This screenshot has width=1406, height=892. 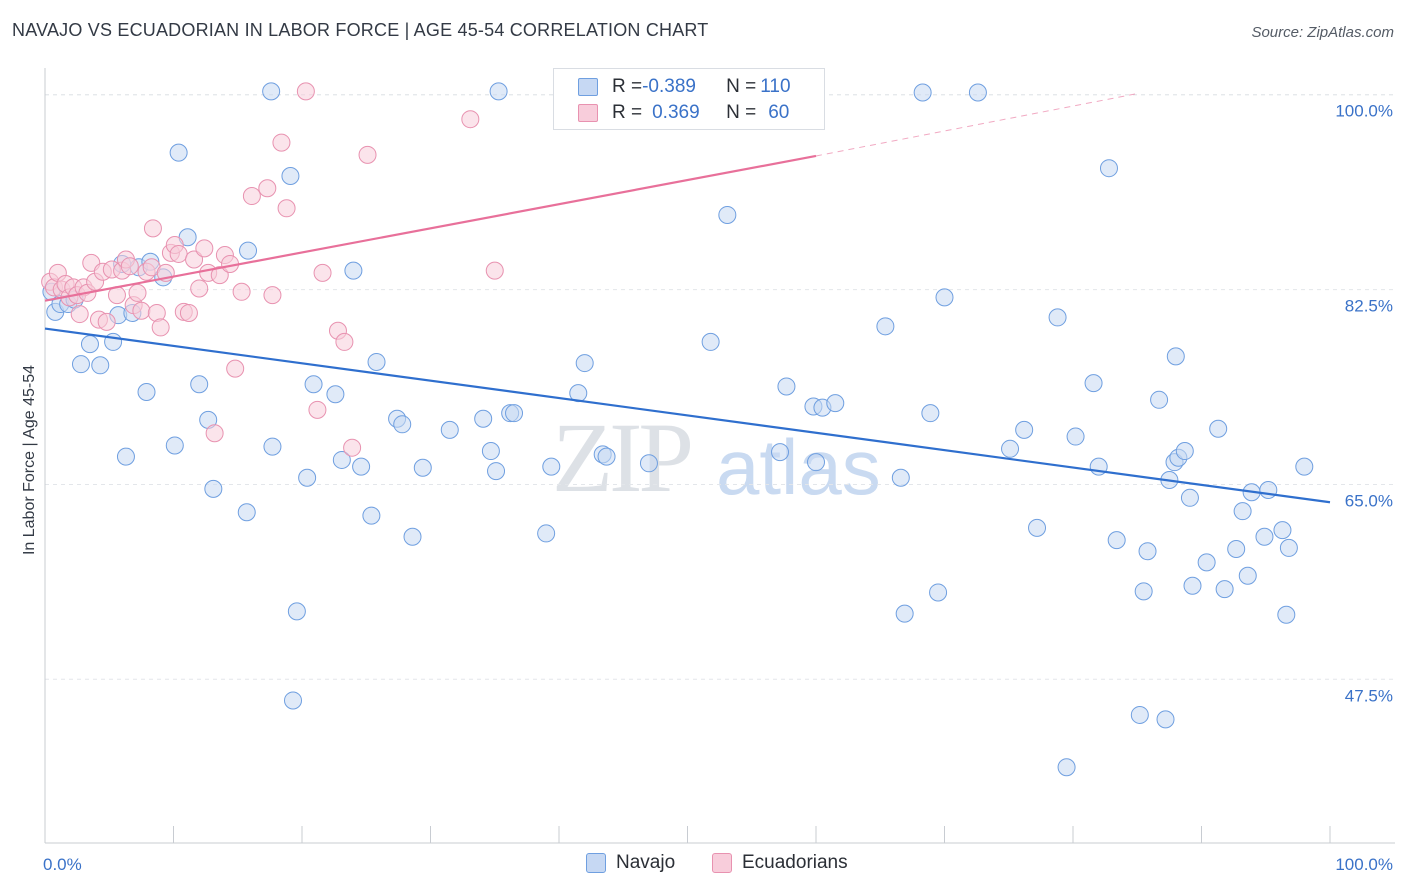 I want to click on y-tick-label: 65.0%, so click(x=1369, y=500).